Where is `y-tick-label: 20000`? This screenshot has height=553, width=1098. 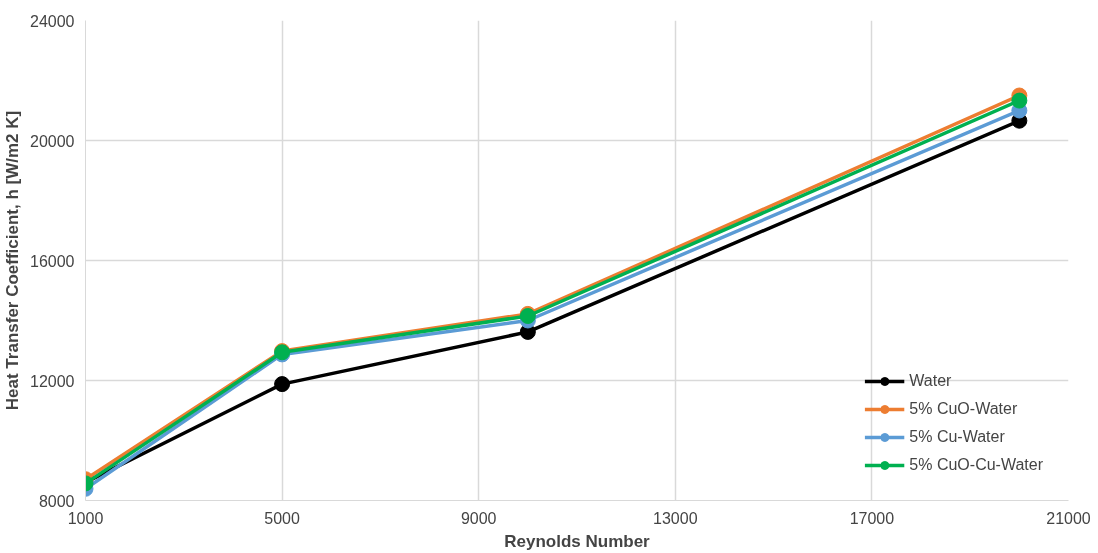 y-tick-label: 20000 is located at coordinates (52, 141).